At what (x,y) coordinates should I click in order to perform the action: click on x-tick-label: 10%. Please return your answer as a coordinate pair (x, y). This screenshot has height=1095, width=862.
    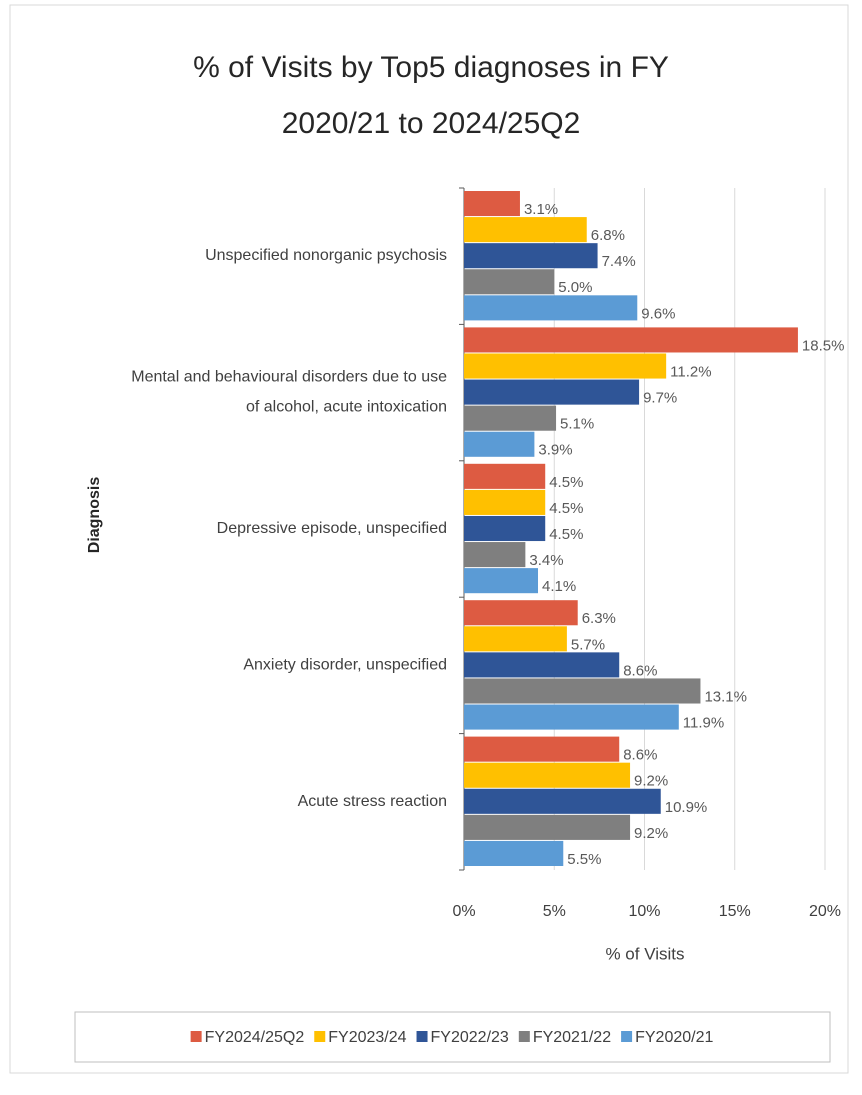
    Looking at the image, I should click on (644, 911).